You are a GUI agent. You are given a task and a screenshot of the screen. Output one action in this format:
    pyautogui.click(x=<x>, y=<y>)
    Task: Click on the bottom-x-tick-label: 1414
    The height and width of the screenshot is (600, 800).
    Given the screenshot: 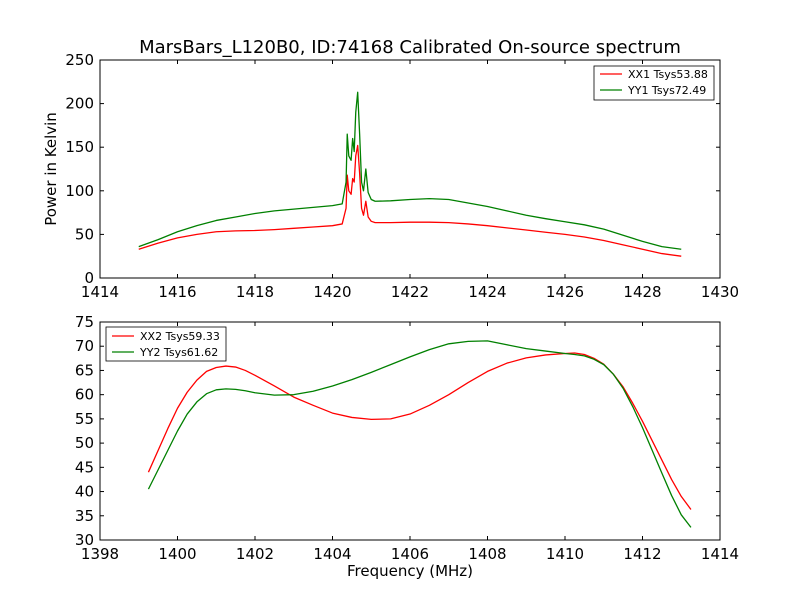 What is the action you would take?
    pyautogui.click(x=720, y=554)
    